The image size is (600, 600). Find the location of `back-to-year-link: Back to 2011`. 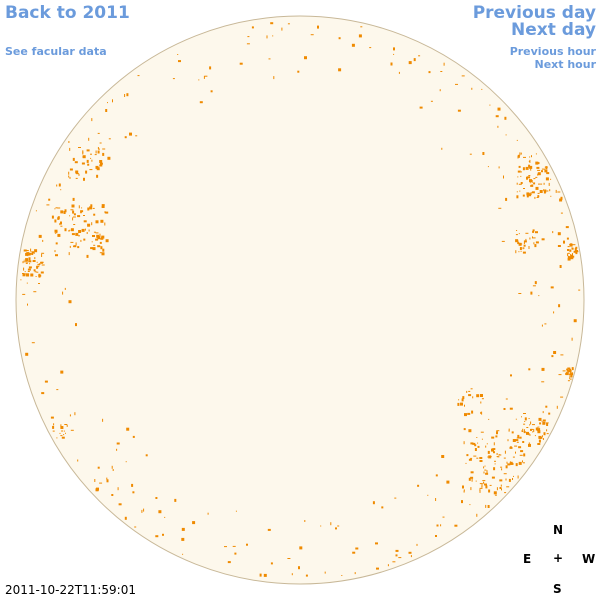

back-to-year-link: Back to 2011 is located at coordinates (67, 13).